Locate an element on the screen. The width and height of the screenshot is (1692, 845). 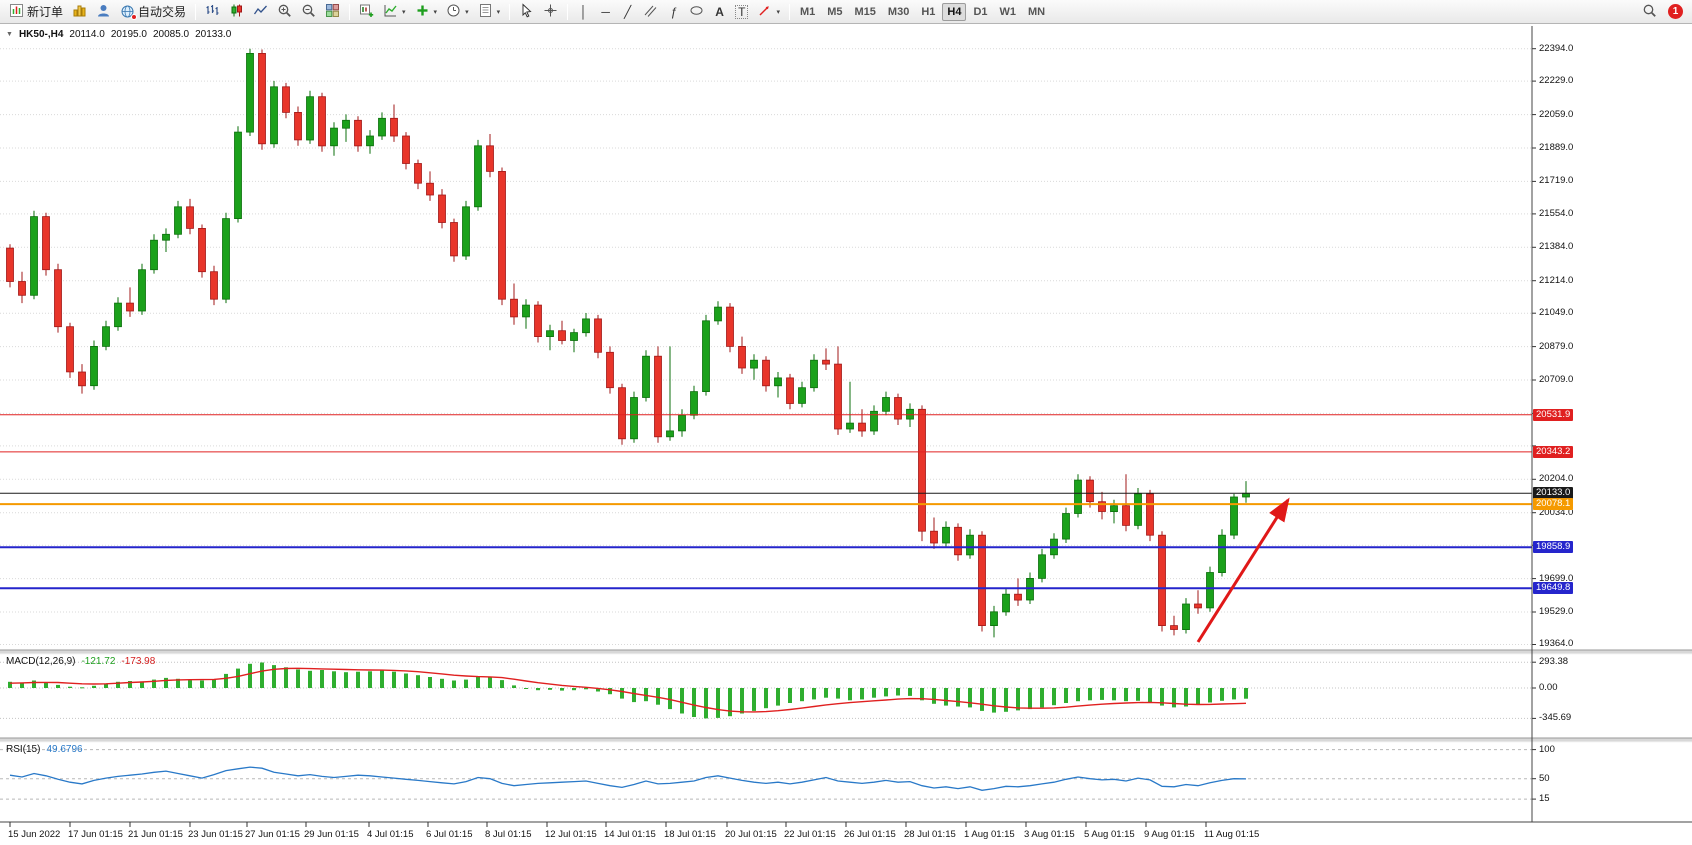
shapes-tool-button is located at coordinates (696, 12).